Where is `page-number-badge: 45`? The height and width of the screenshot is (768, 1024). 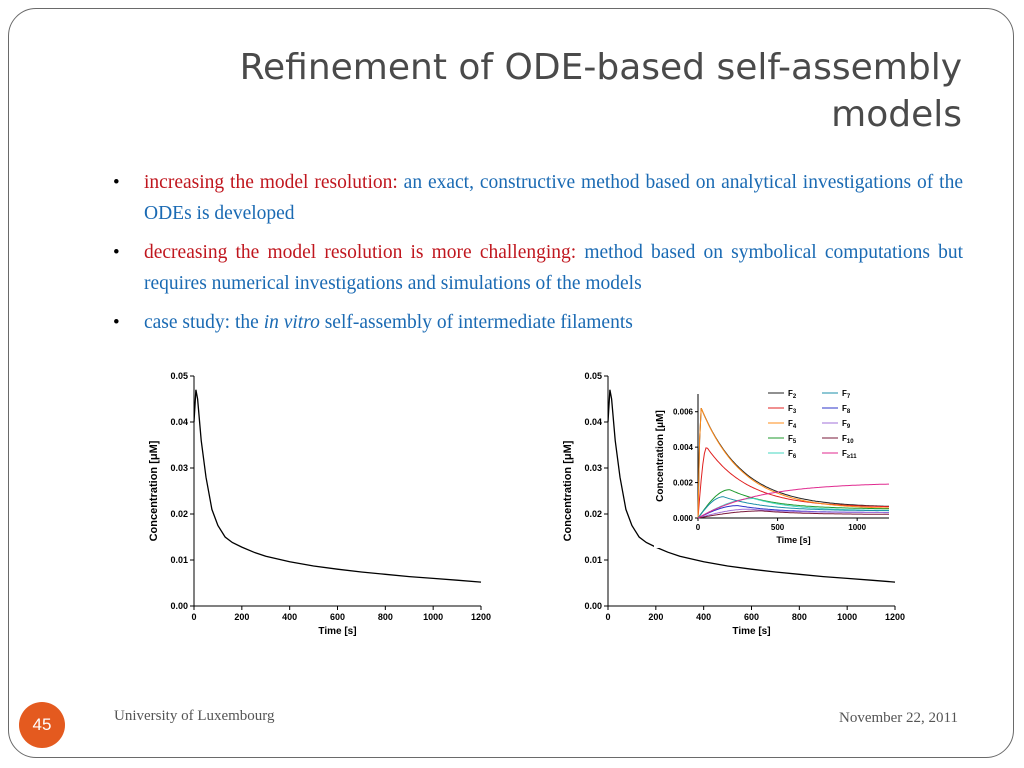 page-number-badge: 45 is located at coordinates (42, 725).